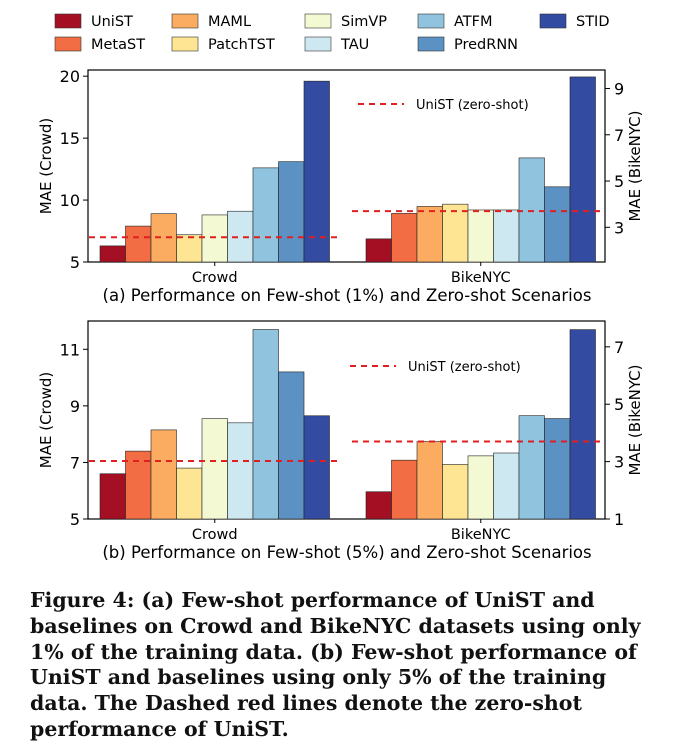  I want to click on legend-swatch-metast, so click(68, 44).